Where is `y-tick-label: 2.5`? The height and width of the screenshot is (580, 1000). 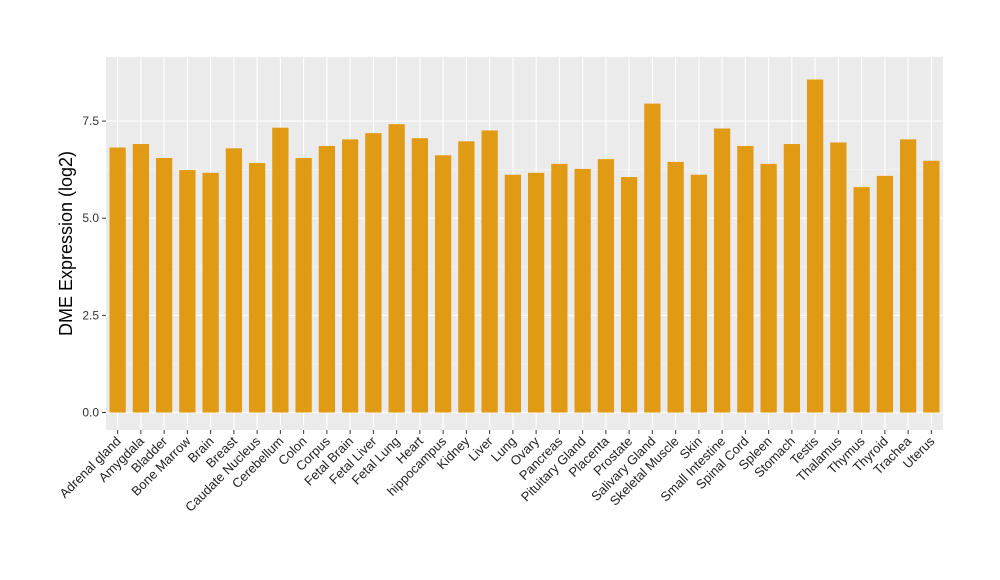 y-tick-label: 2.5 is located at coordinates (90, 315).